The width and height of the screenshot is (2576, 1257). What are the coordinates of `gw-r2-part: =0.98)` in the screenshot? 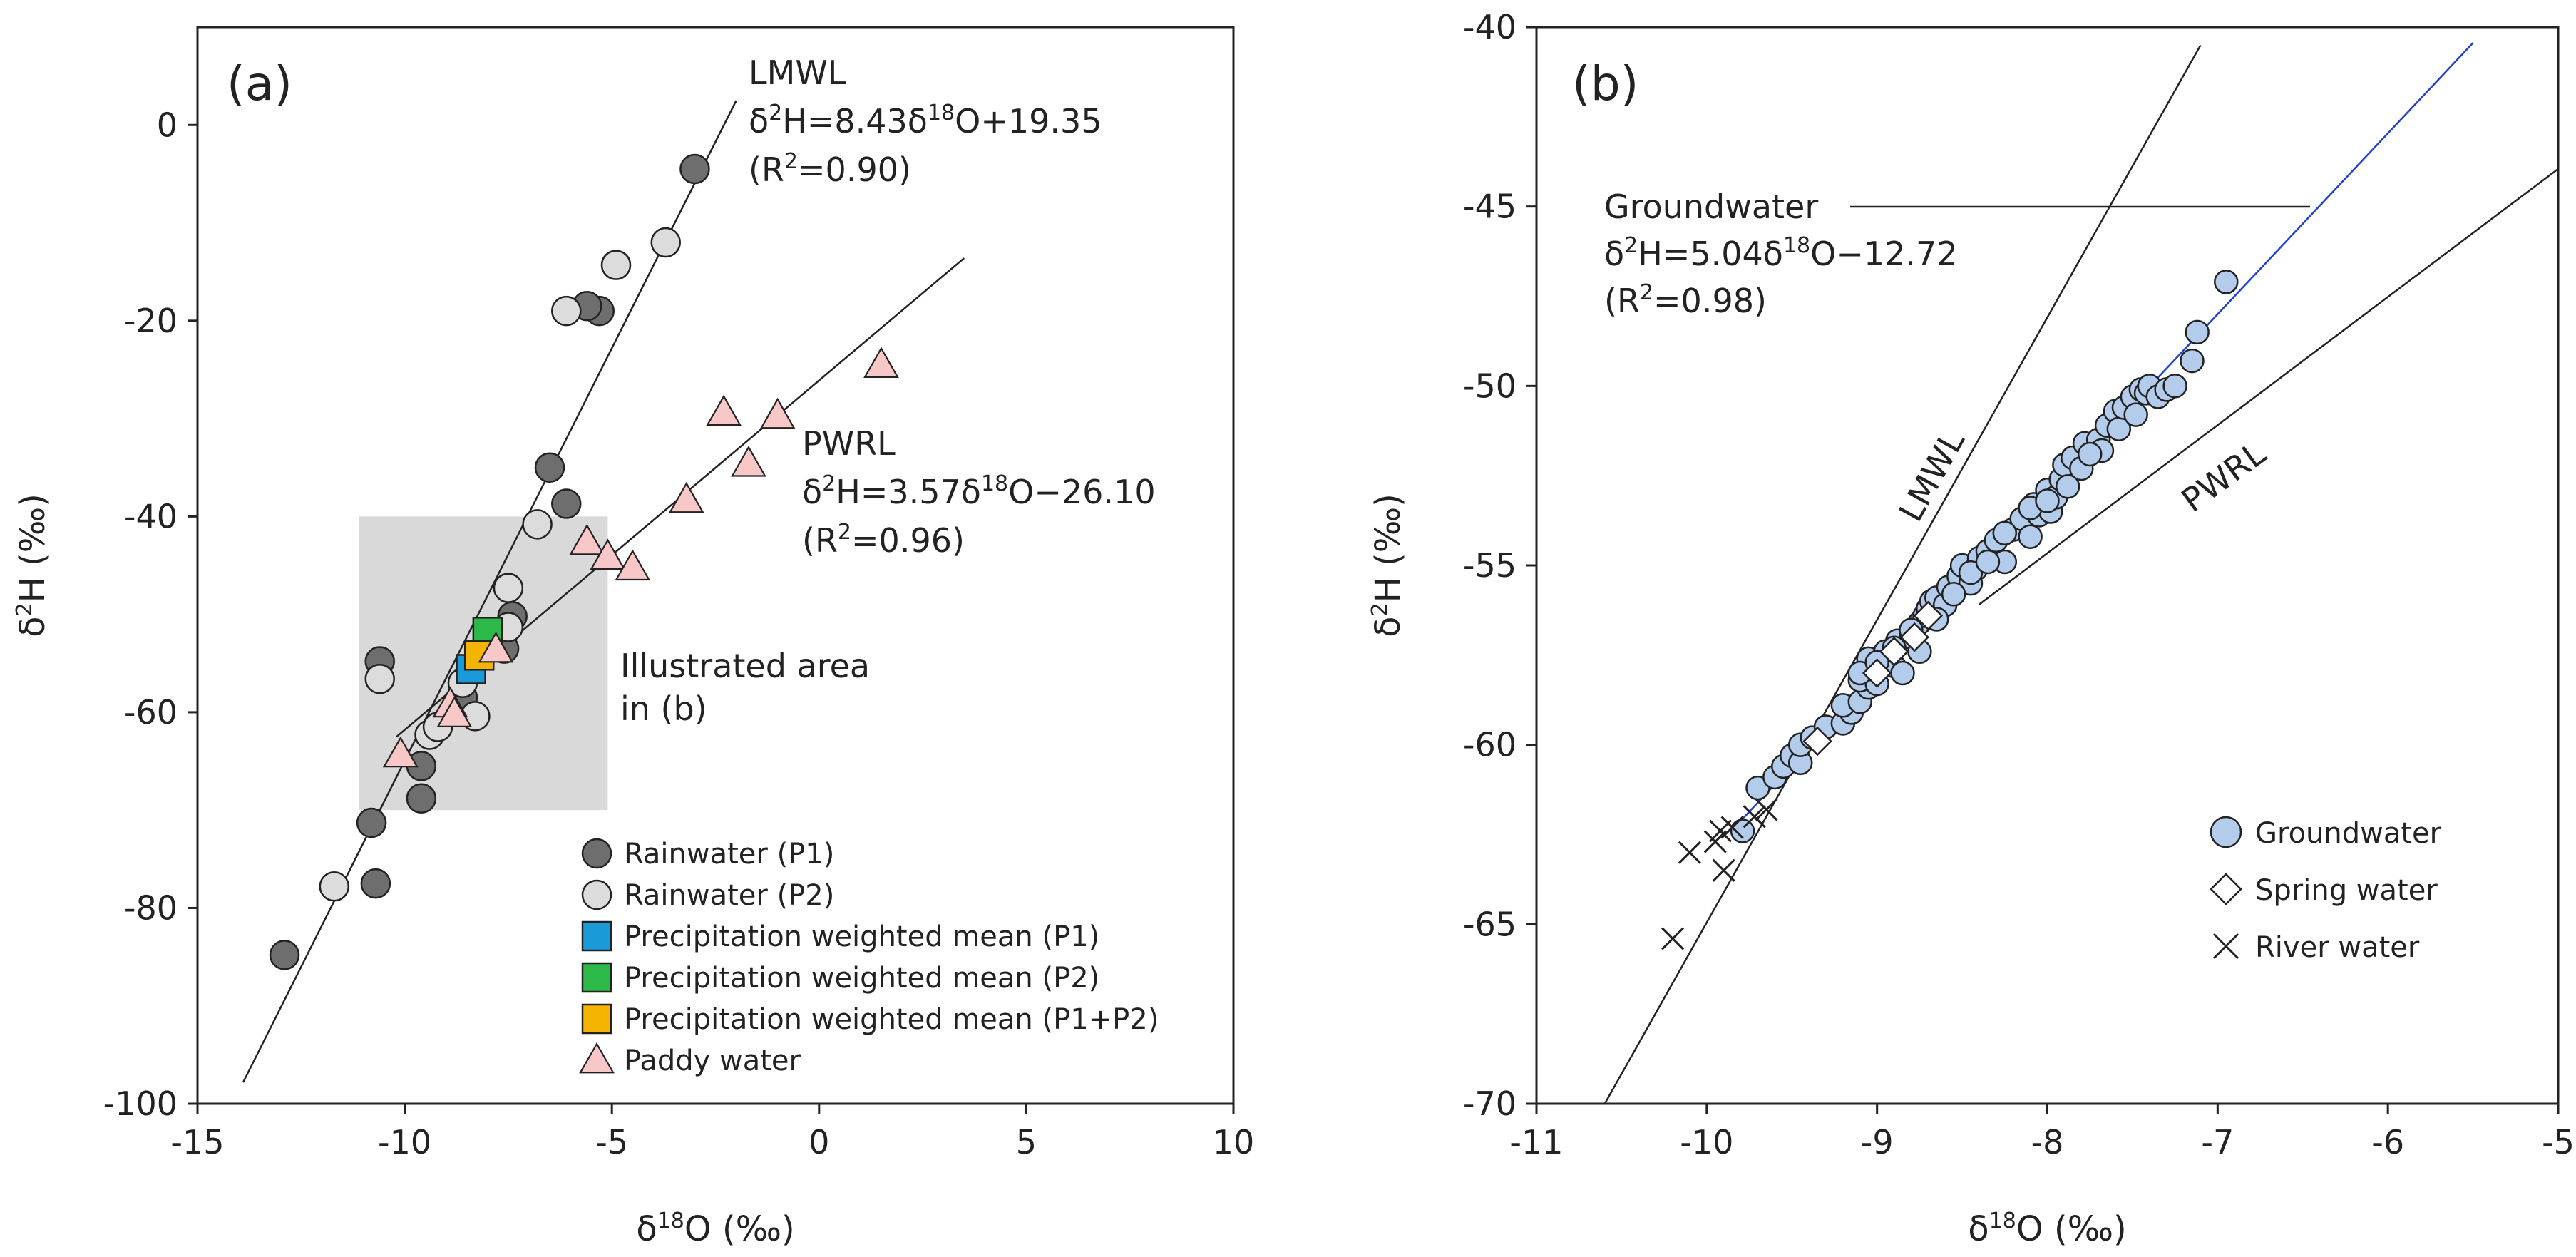 It's located at (1710, 301).